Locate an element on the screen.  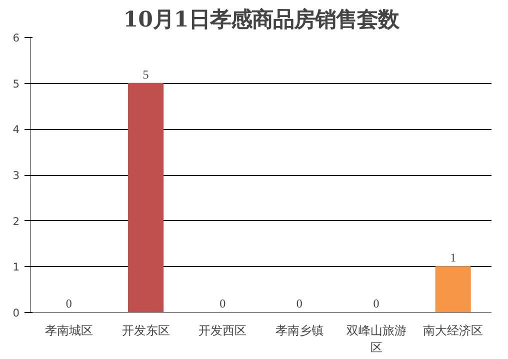
y-tick-label: 5 is located at coordinates (16, 83).